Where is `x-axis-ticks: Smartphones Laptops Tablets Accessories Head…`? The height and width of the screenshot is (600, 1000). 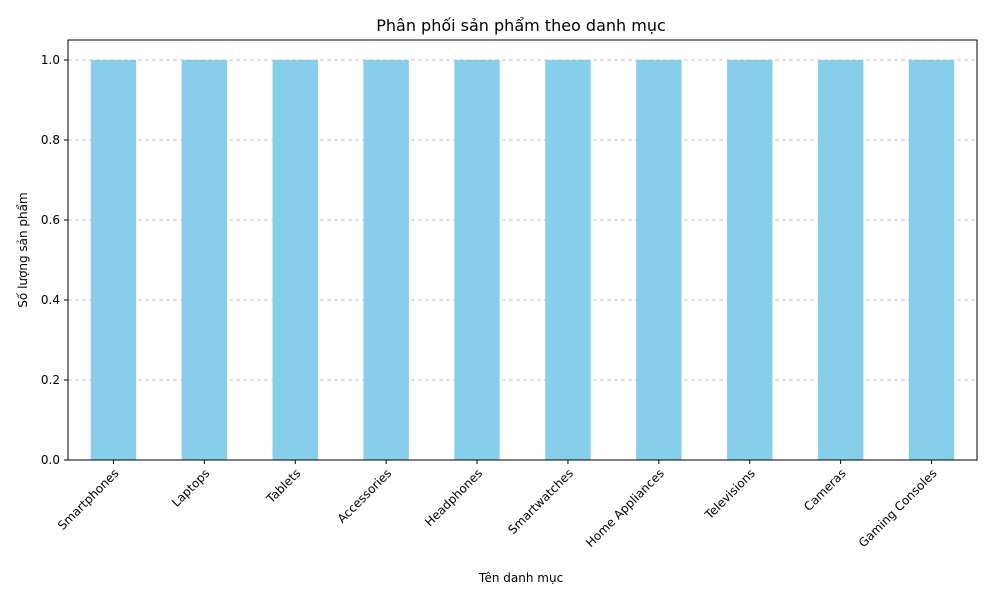 x-axis-ticks: Smartphones Laptops Tablets Accessories Head… is located at coordinates (497, 505).